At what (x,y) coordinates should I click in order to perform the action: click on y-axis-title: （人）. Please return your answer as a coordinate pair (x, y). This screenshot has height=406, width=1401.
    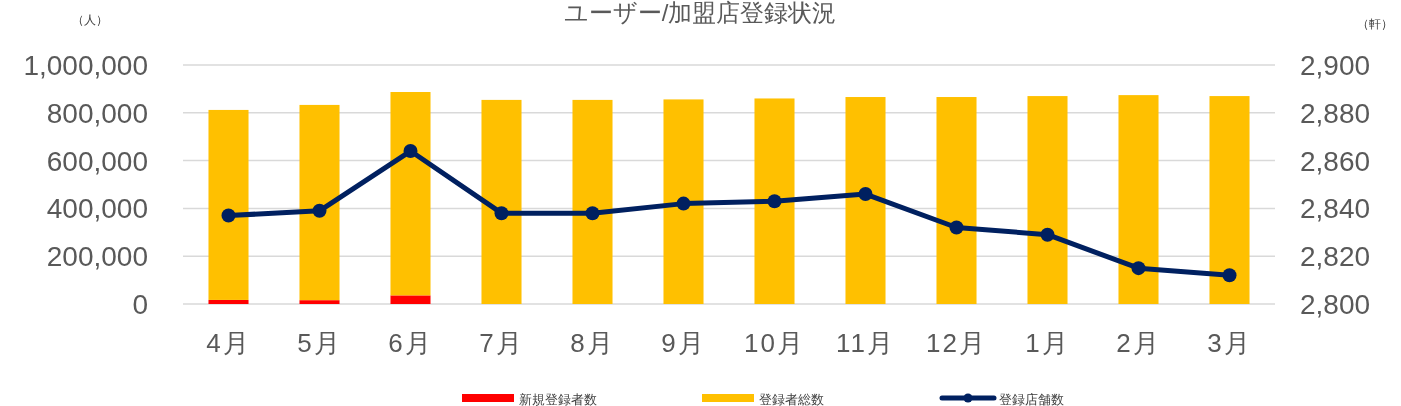
    Looking at the image, I should click on (90, 20).